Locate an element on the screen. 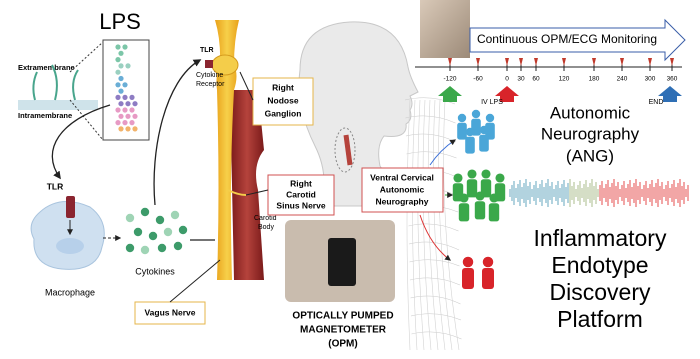 Image resolution: width=700 pixels, height=359 pixels. intramembrane-label: Intramembrane is located at coordinates (45, 115).